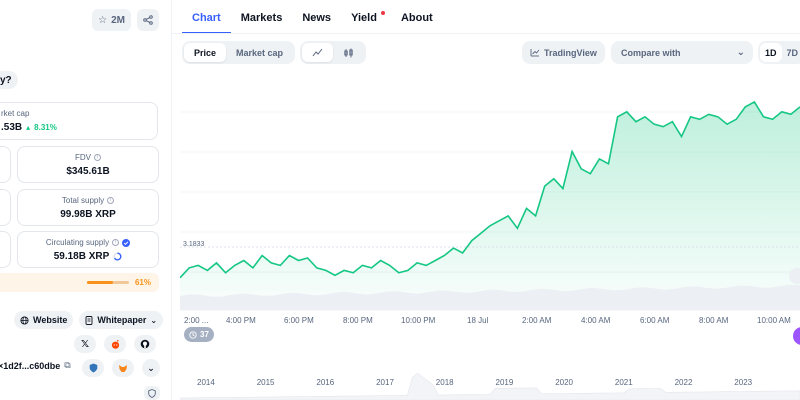 The height and width of the screenshot is (400, 800). I want to click on total-supply-label: Total supply, so click(83, 200).